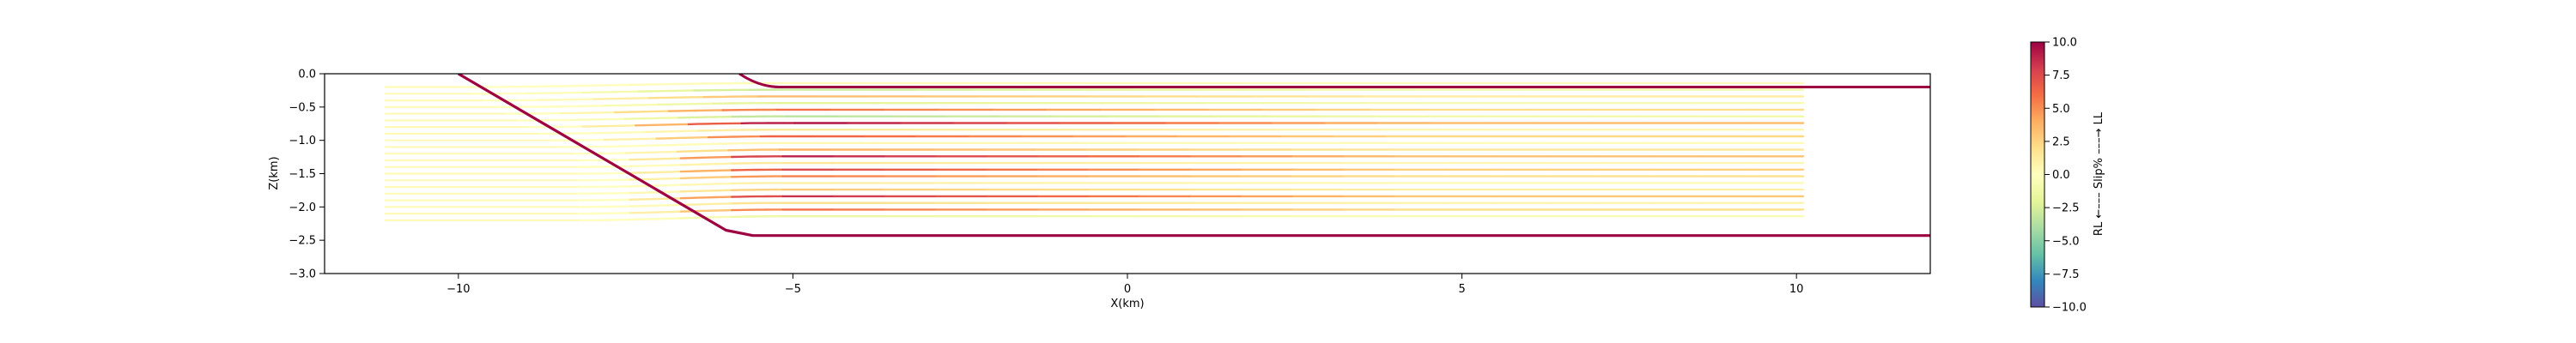  I want to click on colorbar-tick-label: 7.5, so click(2061, 75).